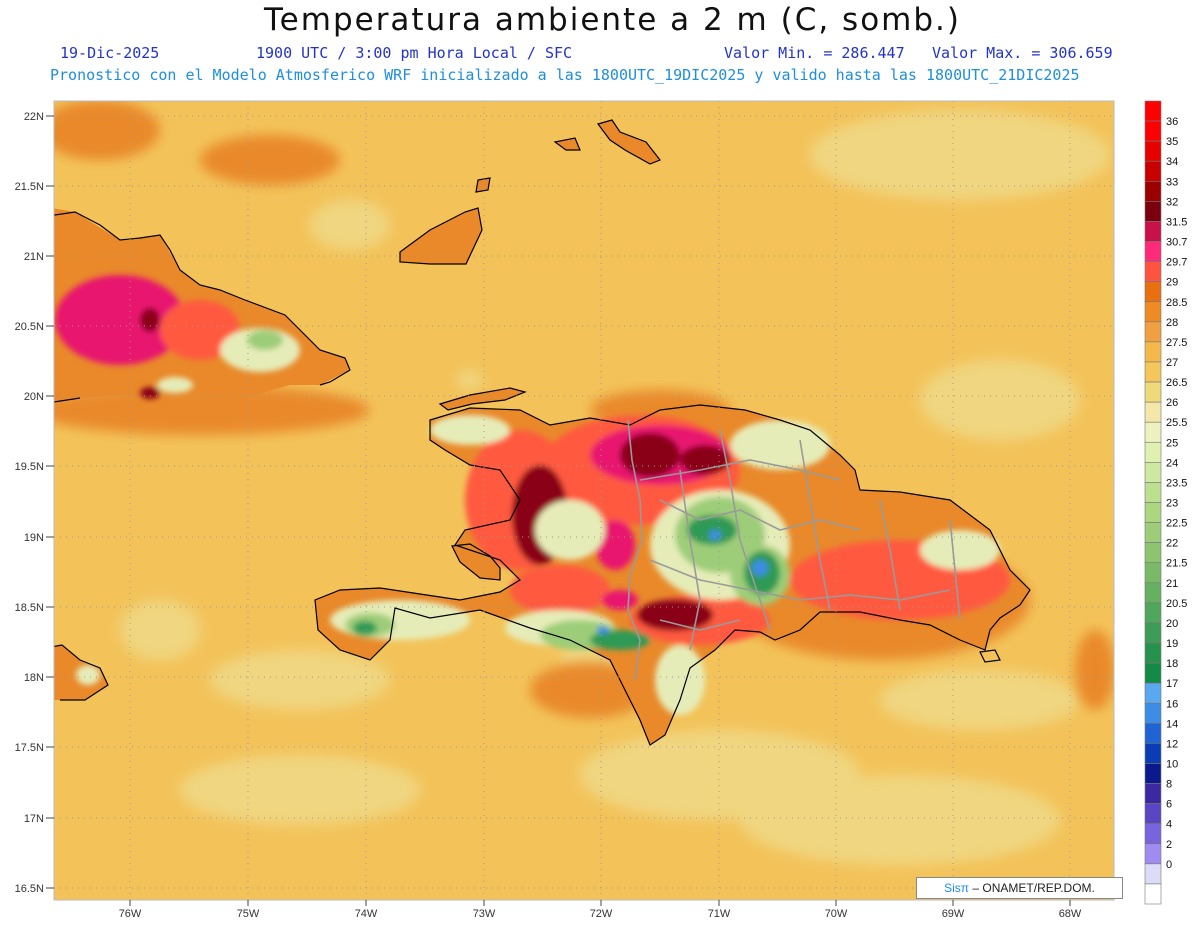 The width and height of the screenshot is (1200, 927). I want to click on colorbar-label: 6, so click(1169, 805).